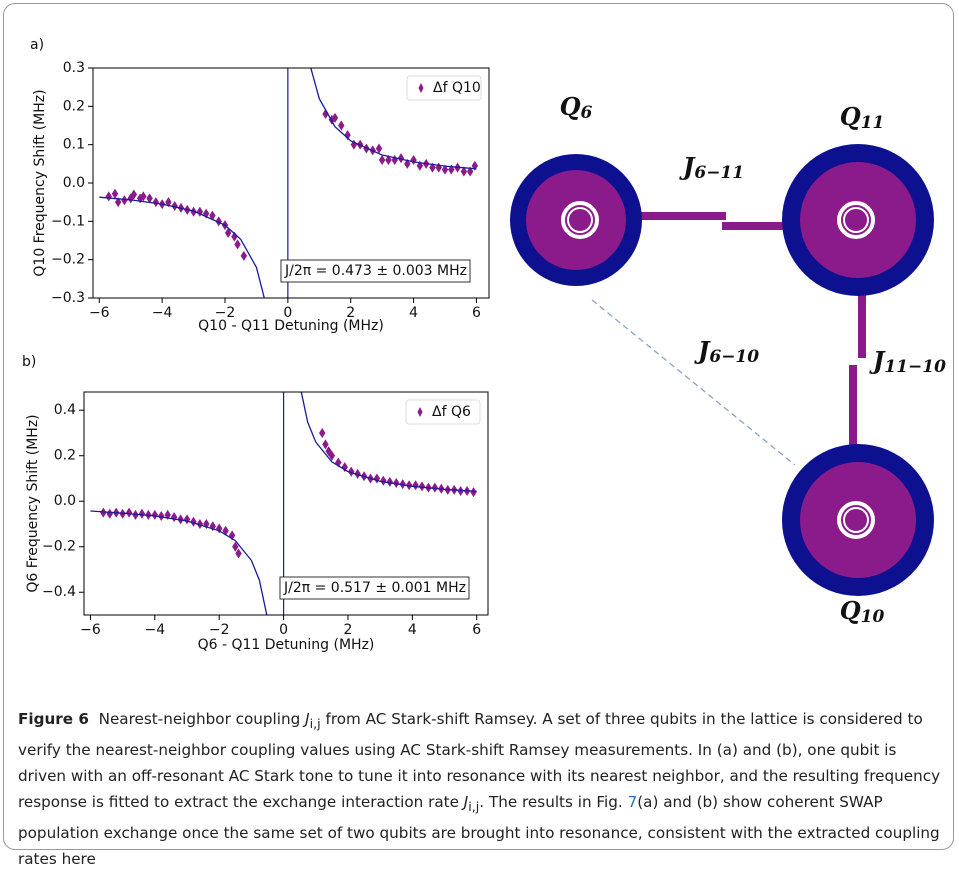 The image size is (959, 872). What do you see at coordinates (476, 630) in the screenshot?
I see `x-tick-label: 6` at bounding box center [476, 630].